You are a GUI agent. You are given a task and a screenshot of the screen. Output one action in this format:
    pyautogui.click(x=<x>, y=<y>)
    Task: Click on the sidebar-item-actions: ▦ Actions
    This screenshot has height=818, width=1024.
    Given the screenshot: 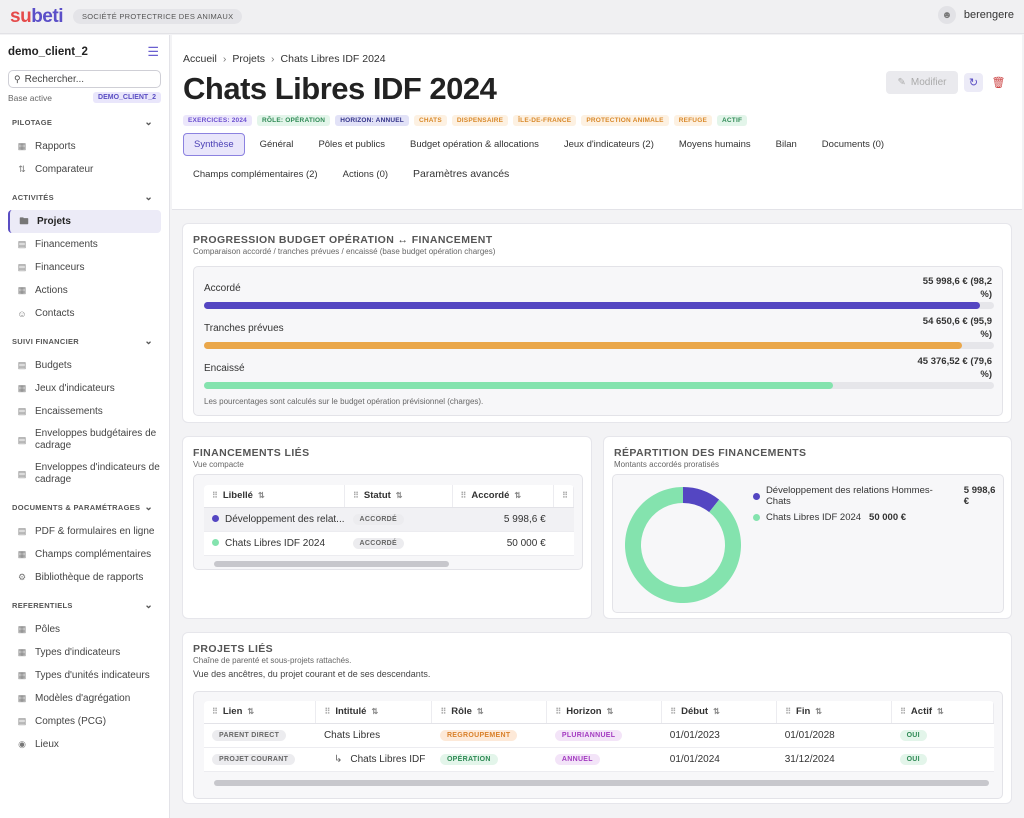 What is the action you would take?
    pyautogui.click(x=84, y=290)
    